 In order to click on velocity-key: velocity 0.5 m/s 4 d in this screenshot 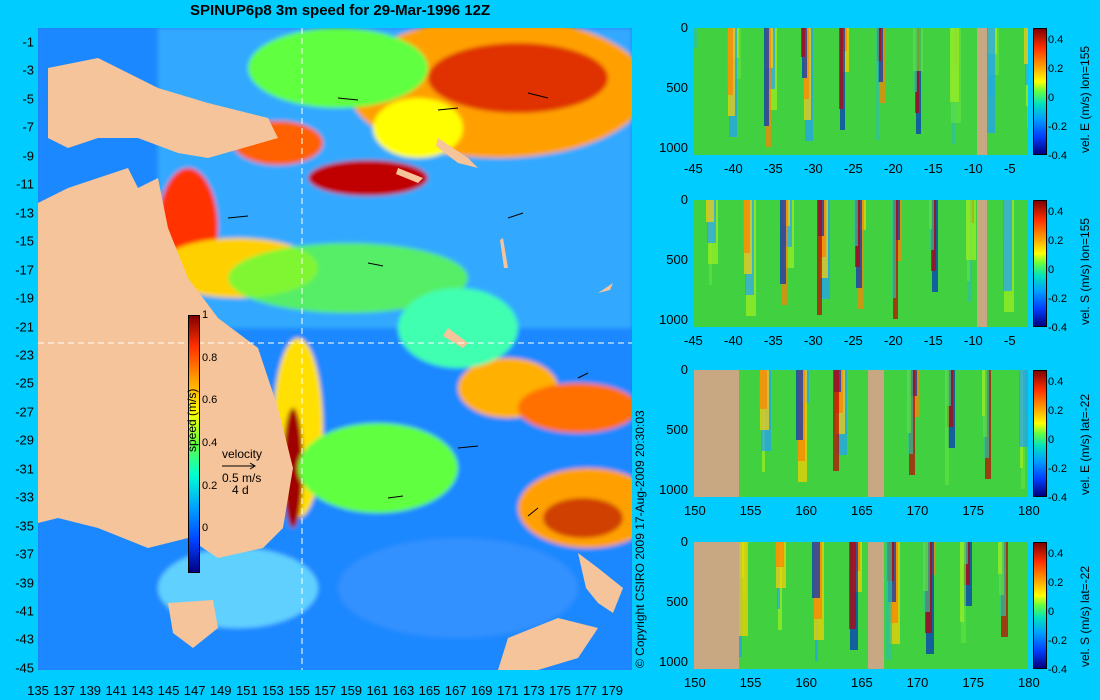, I will do `click(242, 472)`.